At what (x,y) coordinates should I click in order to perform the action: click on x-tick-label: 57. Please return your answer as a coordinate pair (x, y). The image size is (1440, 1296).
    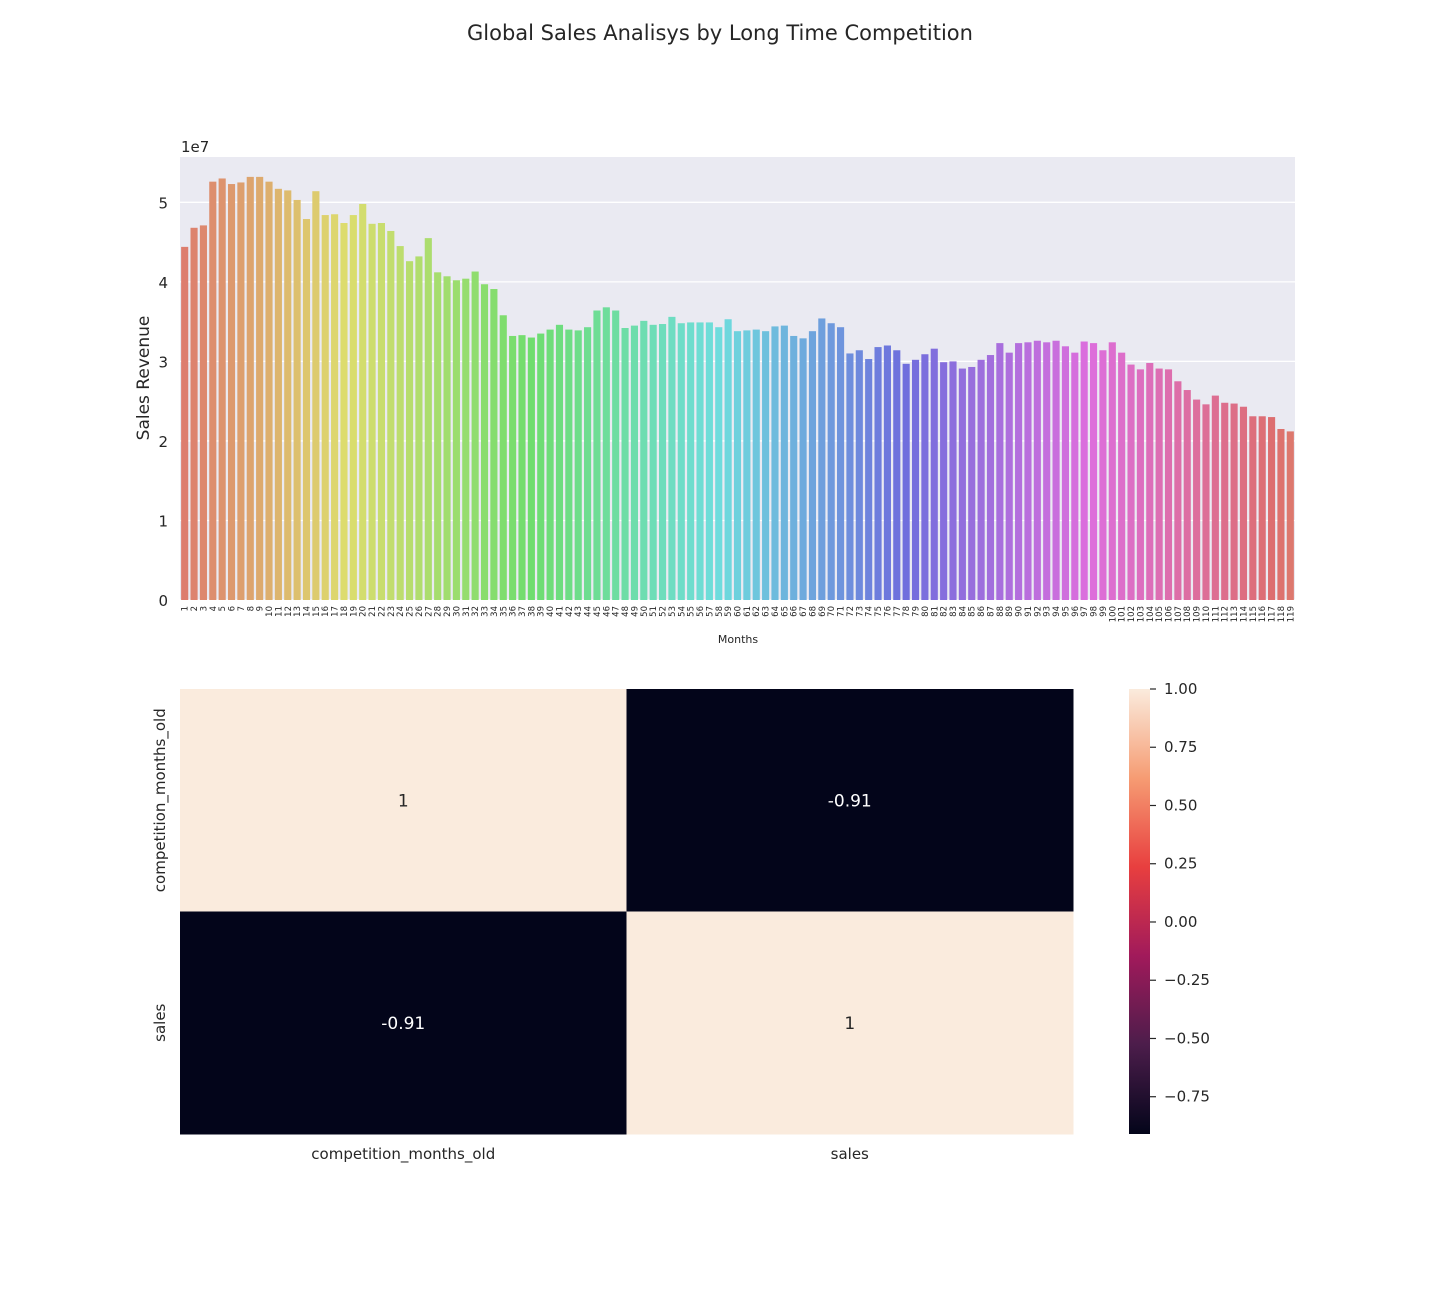
    Looking at the image, I should click on (710, 611).